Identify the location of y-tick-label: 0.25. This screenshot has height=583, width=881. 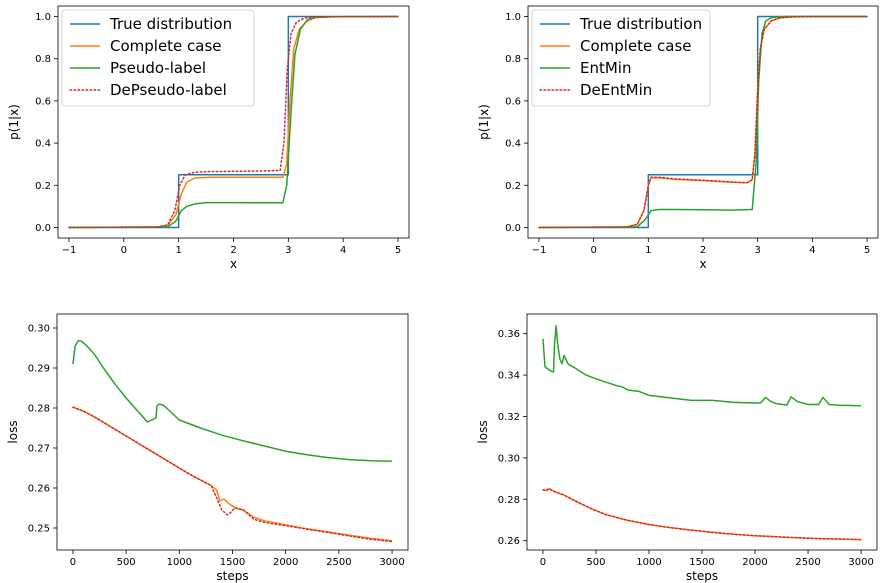
(39, 529).